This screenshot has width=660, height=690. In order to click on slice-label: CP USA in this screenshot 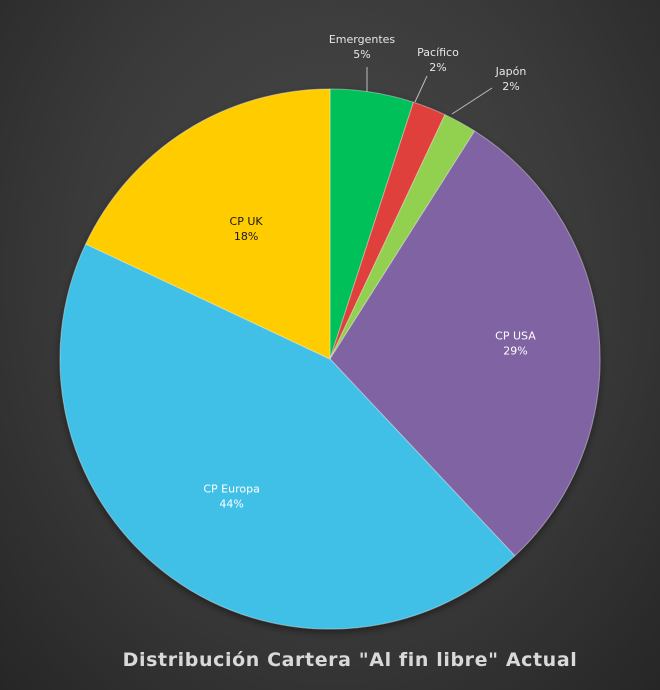, I will do `click(515, 335)`.